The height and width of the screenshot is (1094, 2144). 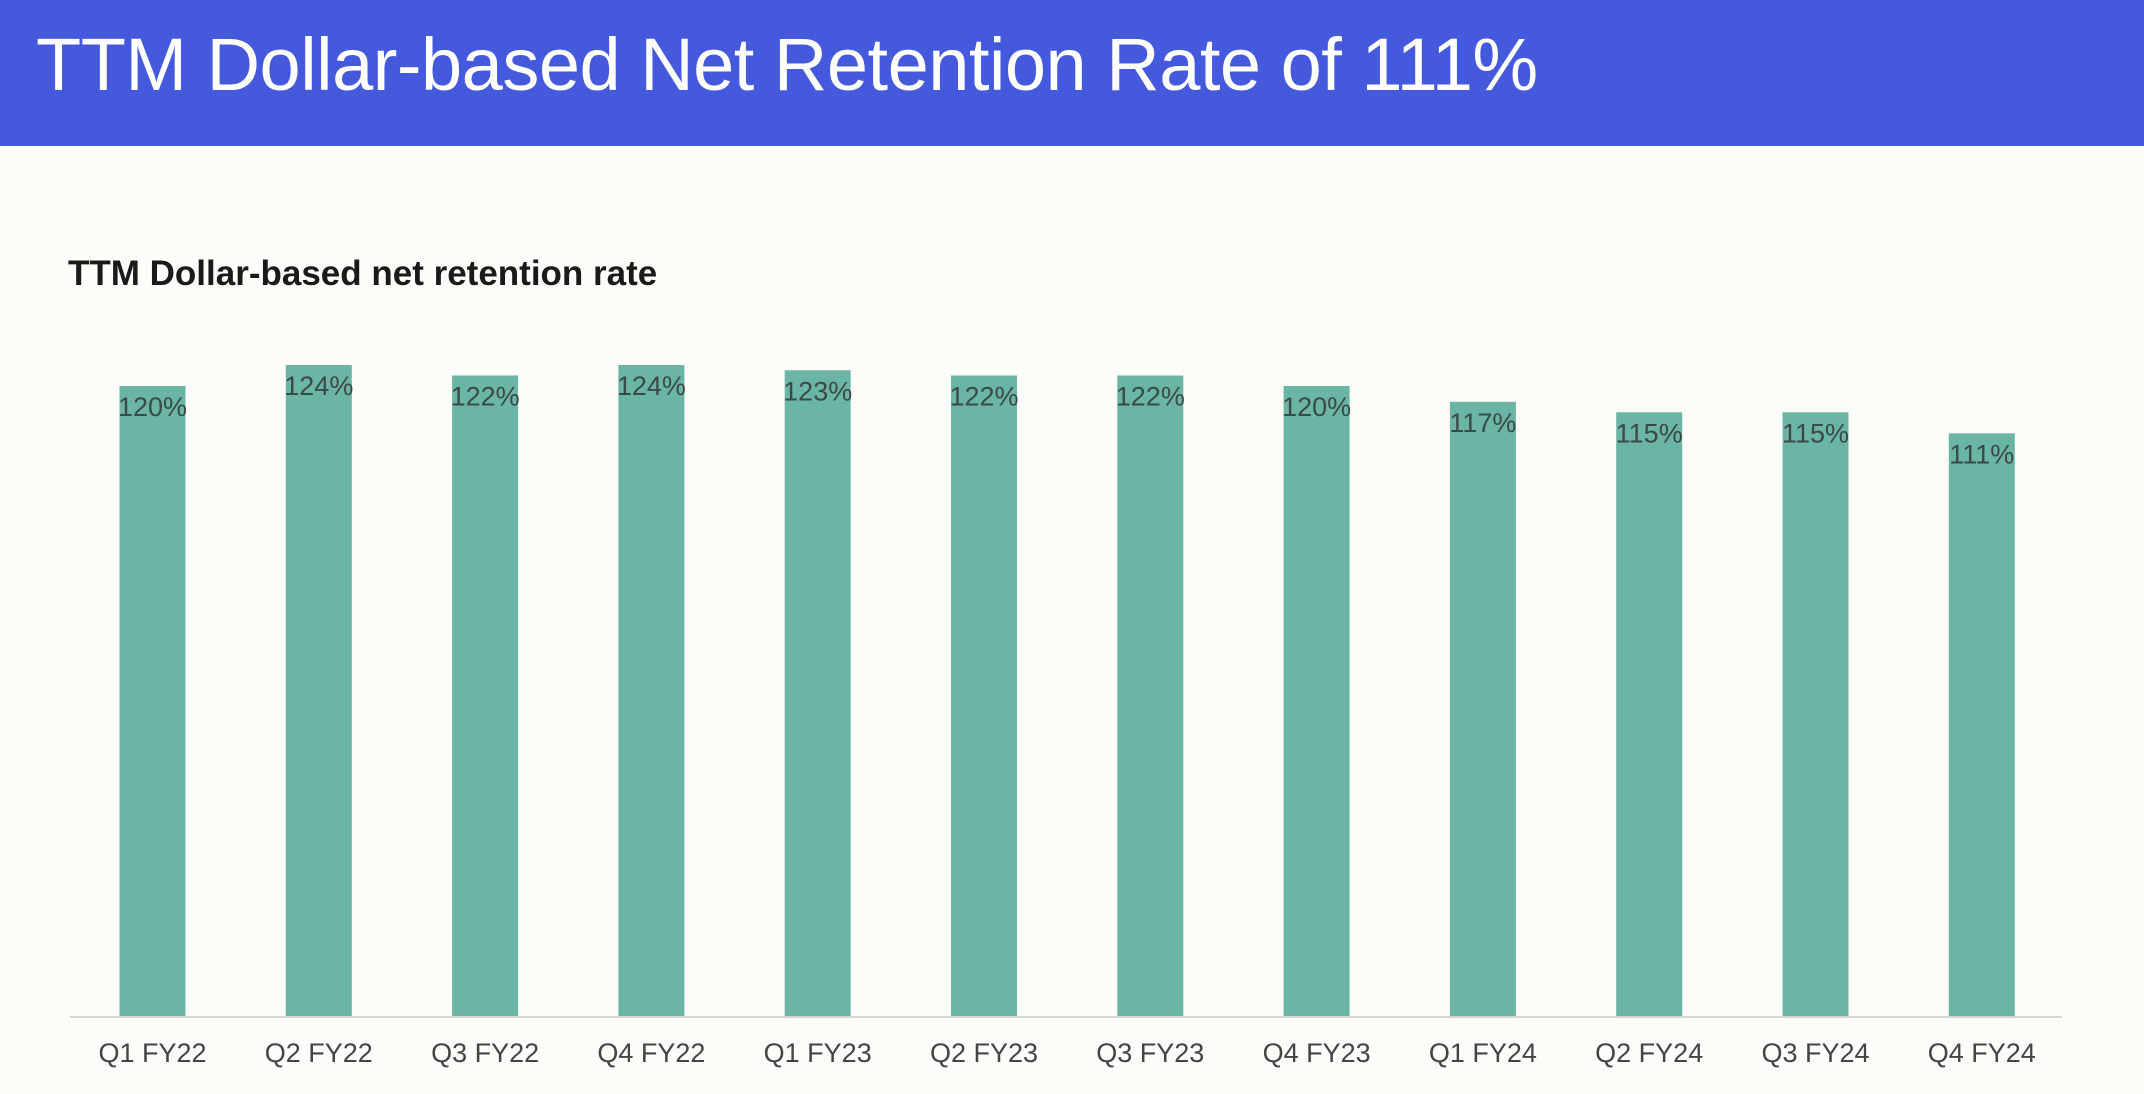 I want to click on x-tick-label: Q1 FY24, so click(x=1483, y=1053).